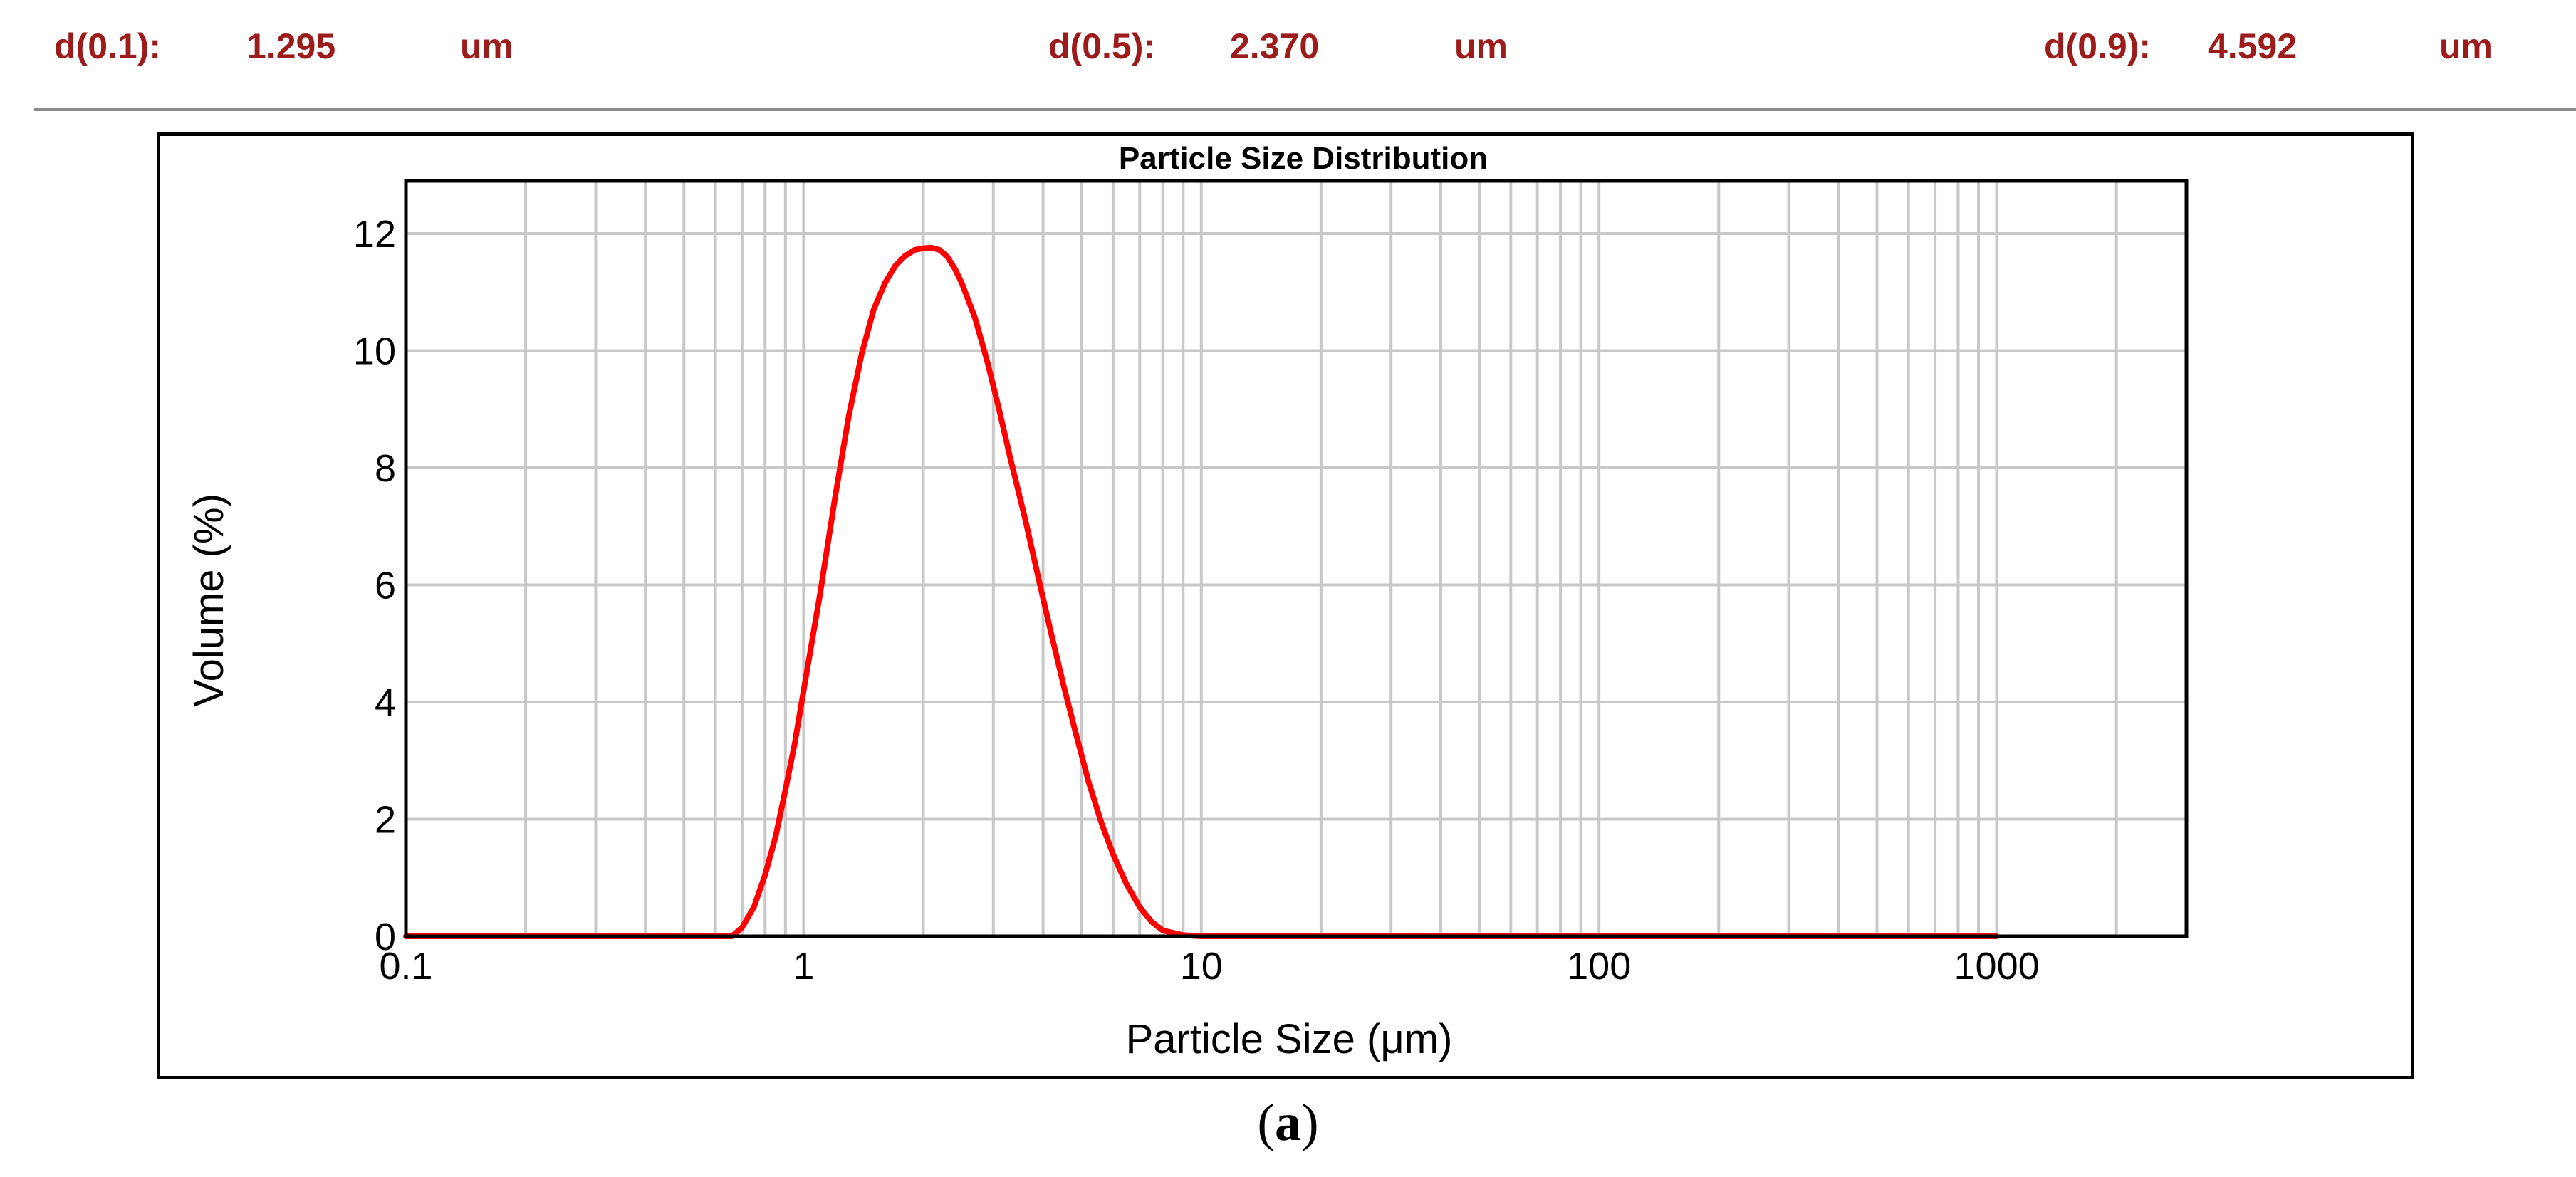 This screenshot has width=2576, height=1177. Describe the element at coordinates (1599, 966) in the screenshot. I see `x-tick-label: 100` at that location.